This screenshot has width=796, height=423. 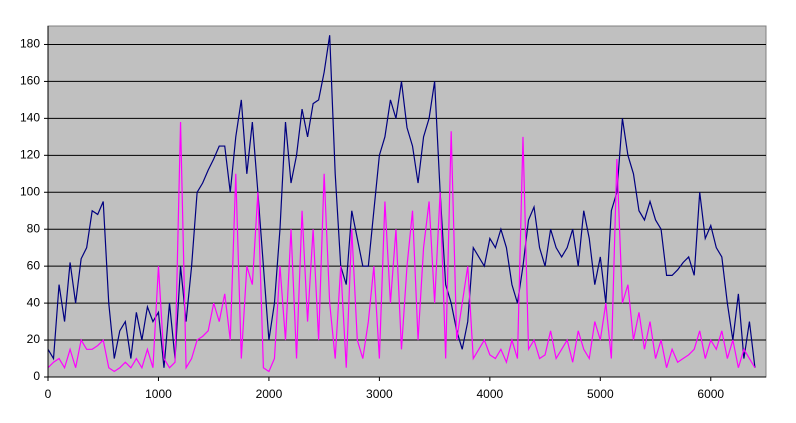 What do you see at coordinates (600, 394) in the screenshot?
I see `x-tick-label: 5000` at bounding box center [600, 394].